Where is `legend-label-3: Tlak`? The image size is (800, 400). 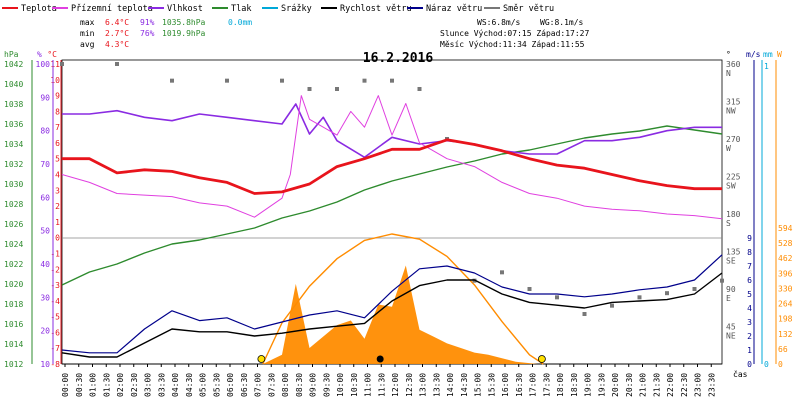
legend-label-3: Tlak is located at coordinates (241, 9).